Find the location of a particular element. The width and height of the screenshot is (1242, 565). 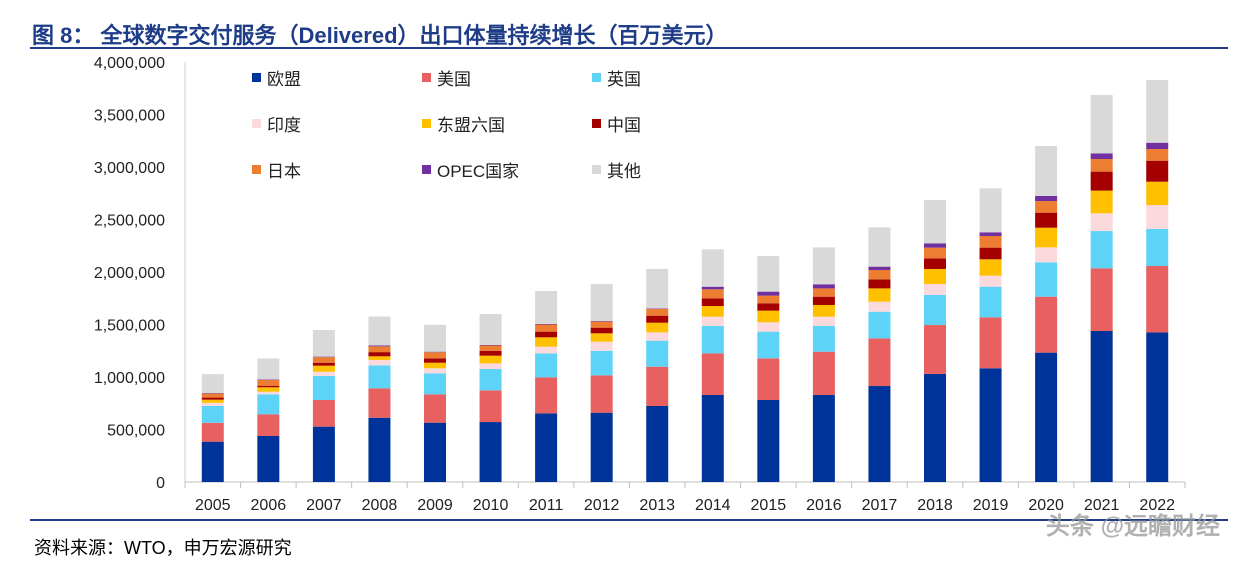

x-tick-label: 2015 is located at coordinates (769, 505).